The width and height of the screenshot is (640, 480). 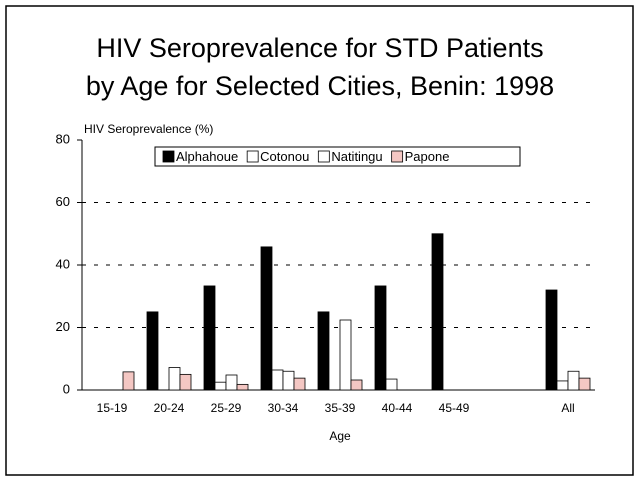 What do you see at coordinates (340, 436) in the screenshot?
I see `x-axis-label: Age` at bounding box center [340, 436].